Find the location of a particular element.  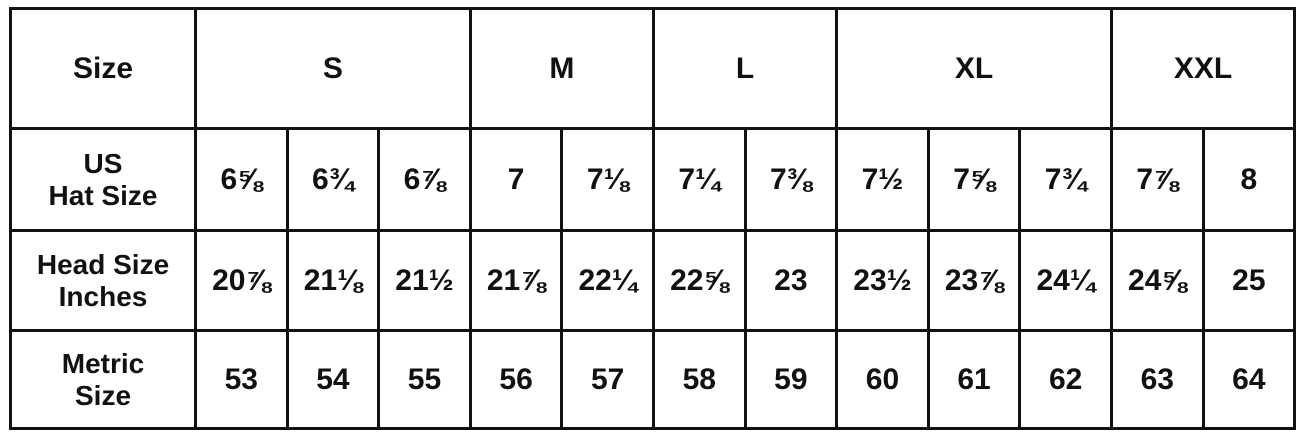

table-cell: 53 is located at coordinates (241, 379).